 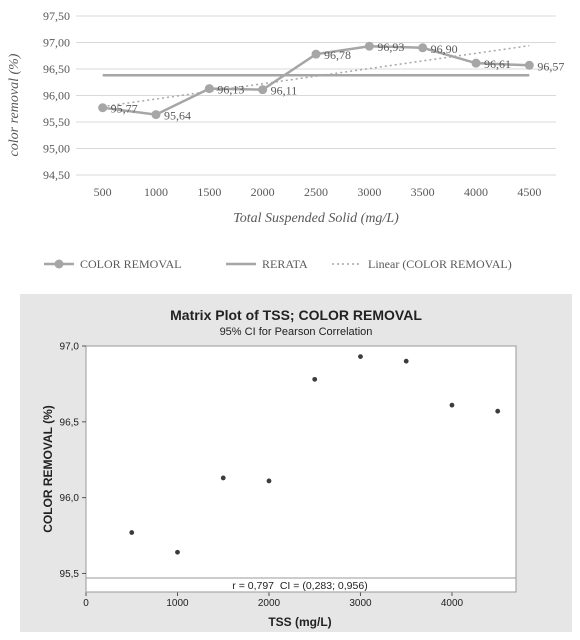 I want to click on scatter-chart-annotation-box, so click(x=301, y=585).